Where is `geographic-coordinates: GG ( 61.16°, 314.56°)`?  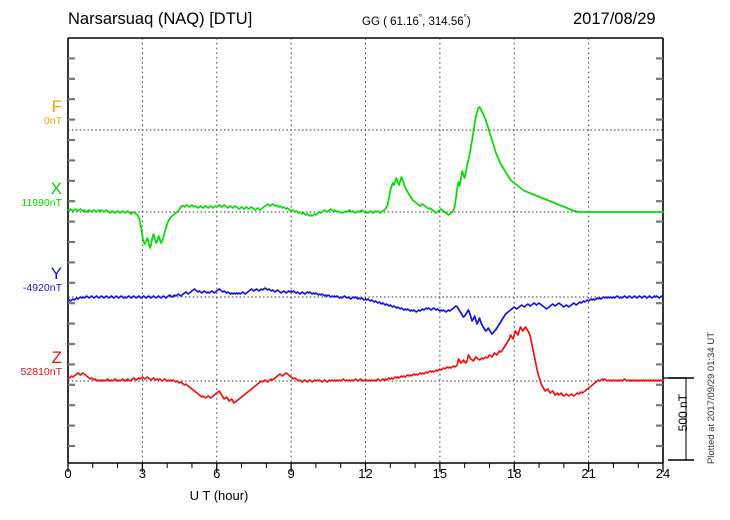 geographic-coordinates: GG ( 61.16°, 314.56°) is located at coordinates (416, 20).